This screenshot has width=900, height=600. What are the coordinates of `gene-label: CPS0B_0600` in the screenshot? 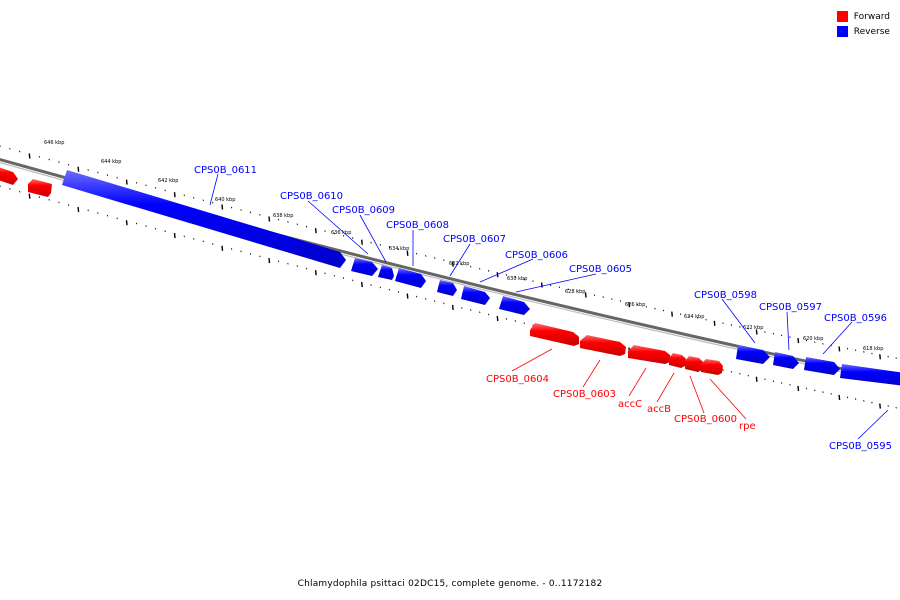 It's located at (705, 419).